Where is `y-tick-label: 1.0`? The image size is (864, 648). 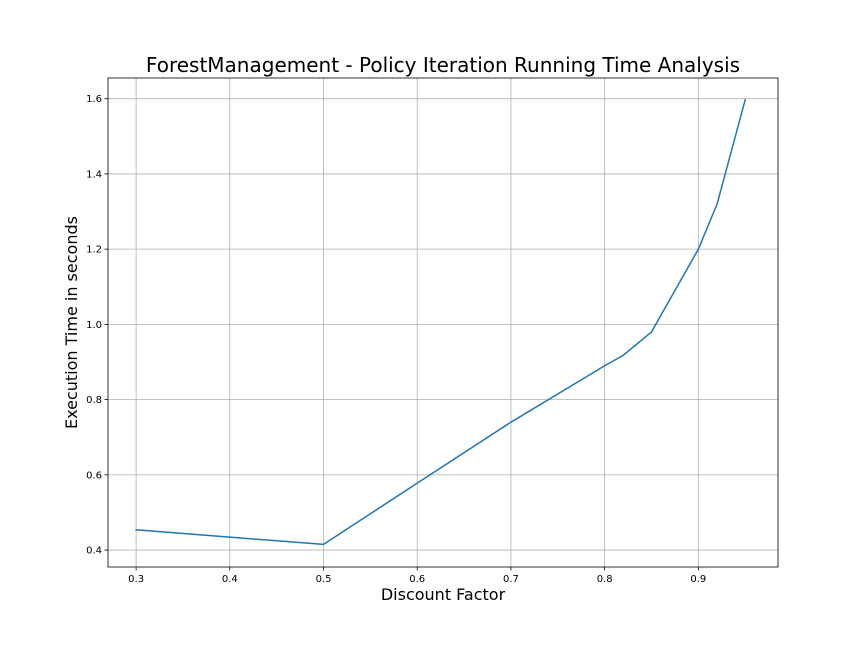 y-tick-label: 1.0 is located at coordinates (94, 325).